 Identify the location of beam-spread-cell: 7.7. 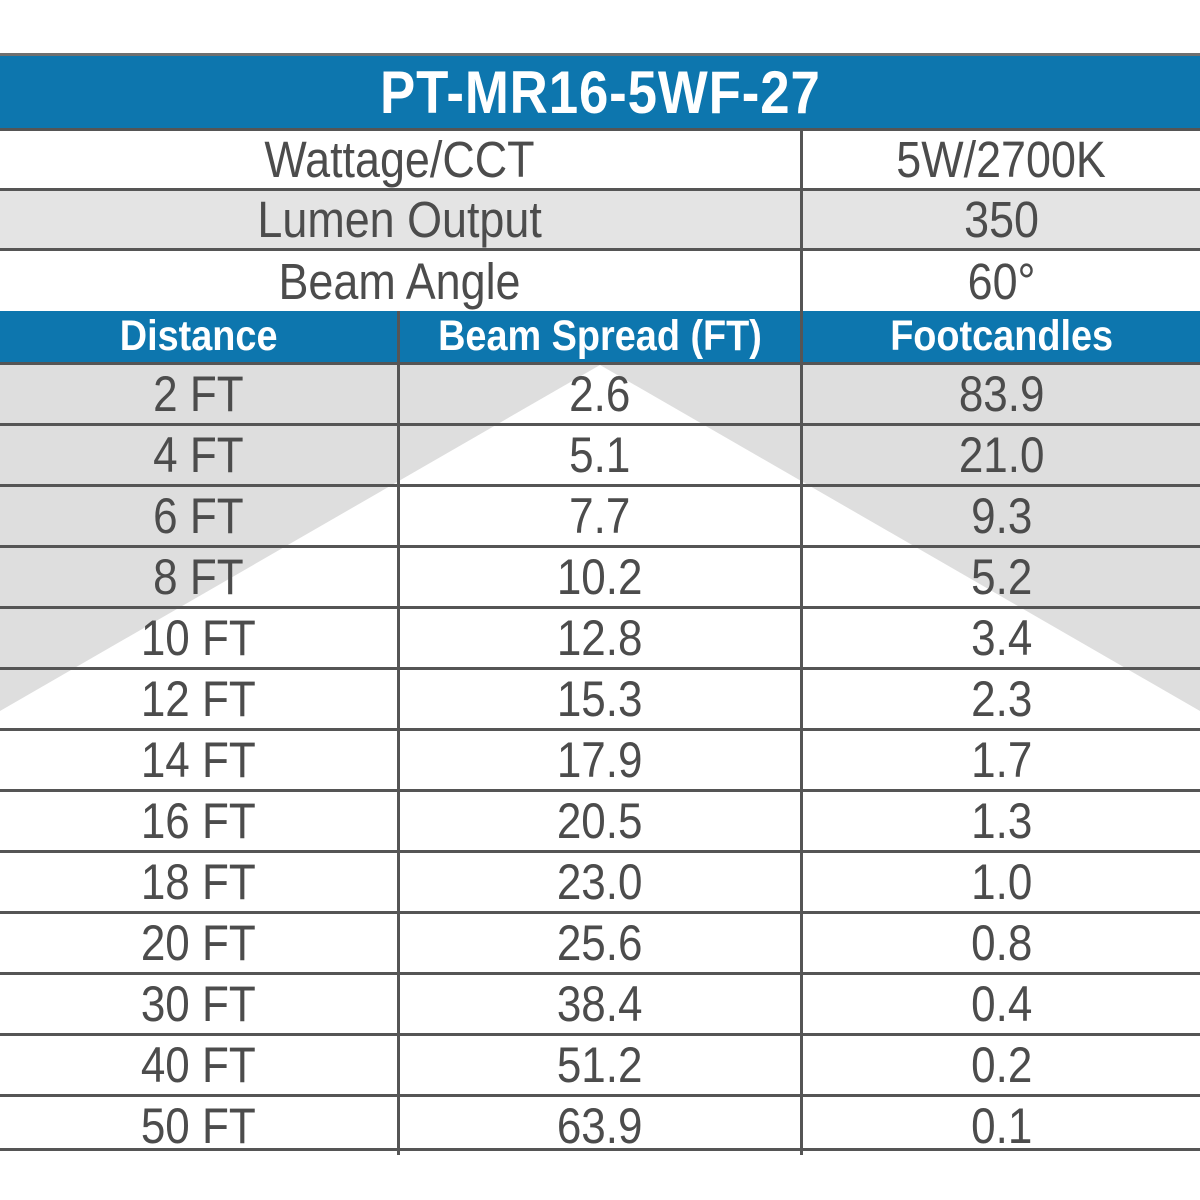
(598, 516).